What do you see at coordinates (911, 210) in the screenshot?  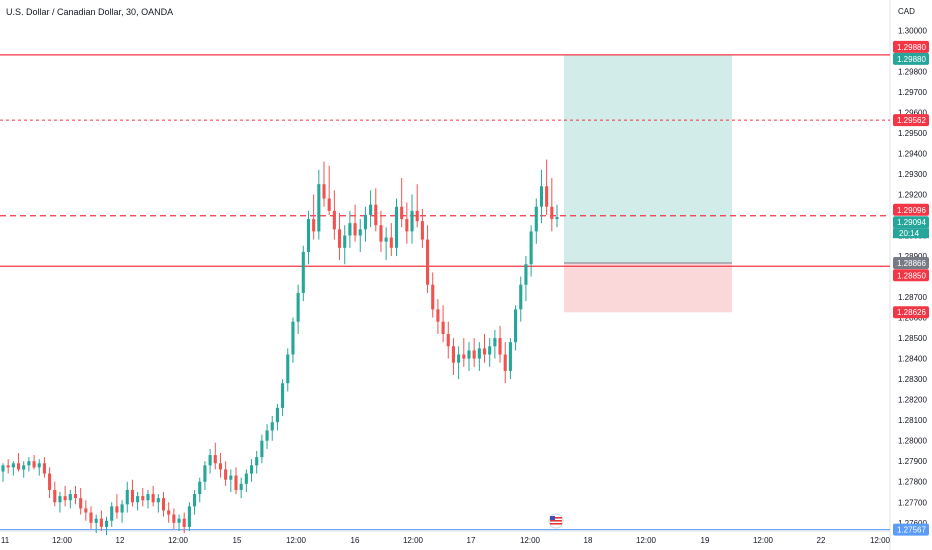 I see `svg-text: 1.29096` at bounding box center [911, 210].